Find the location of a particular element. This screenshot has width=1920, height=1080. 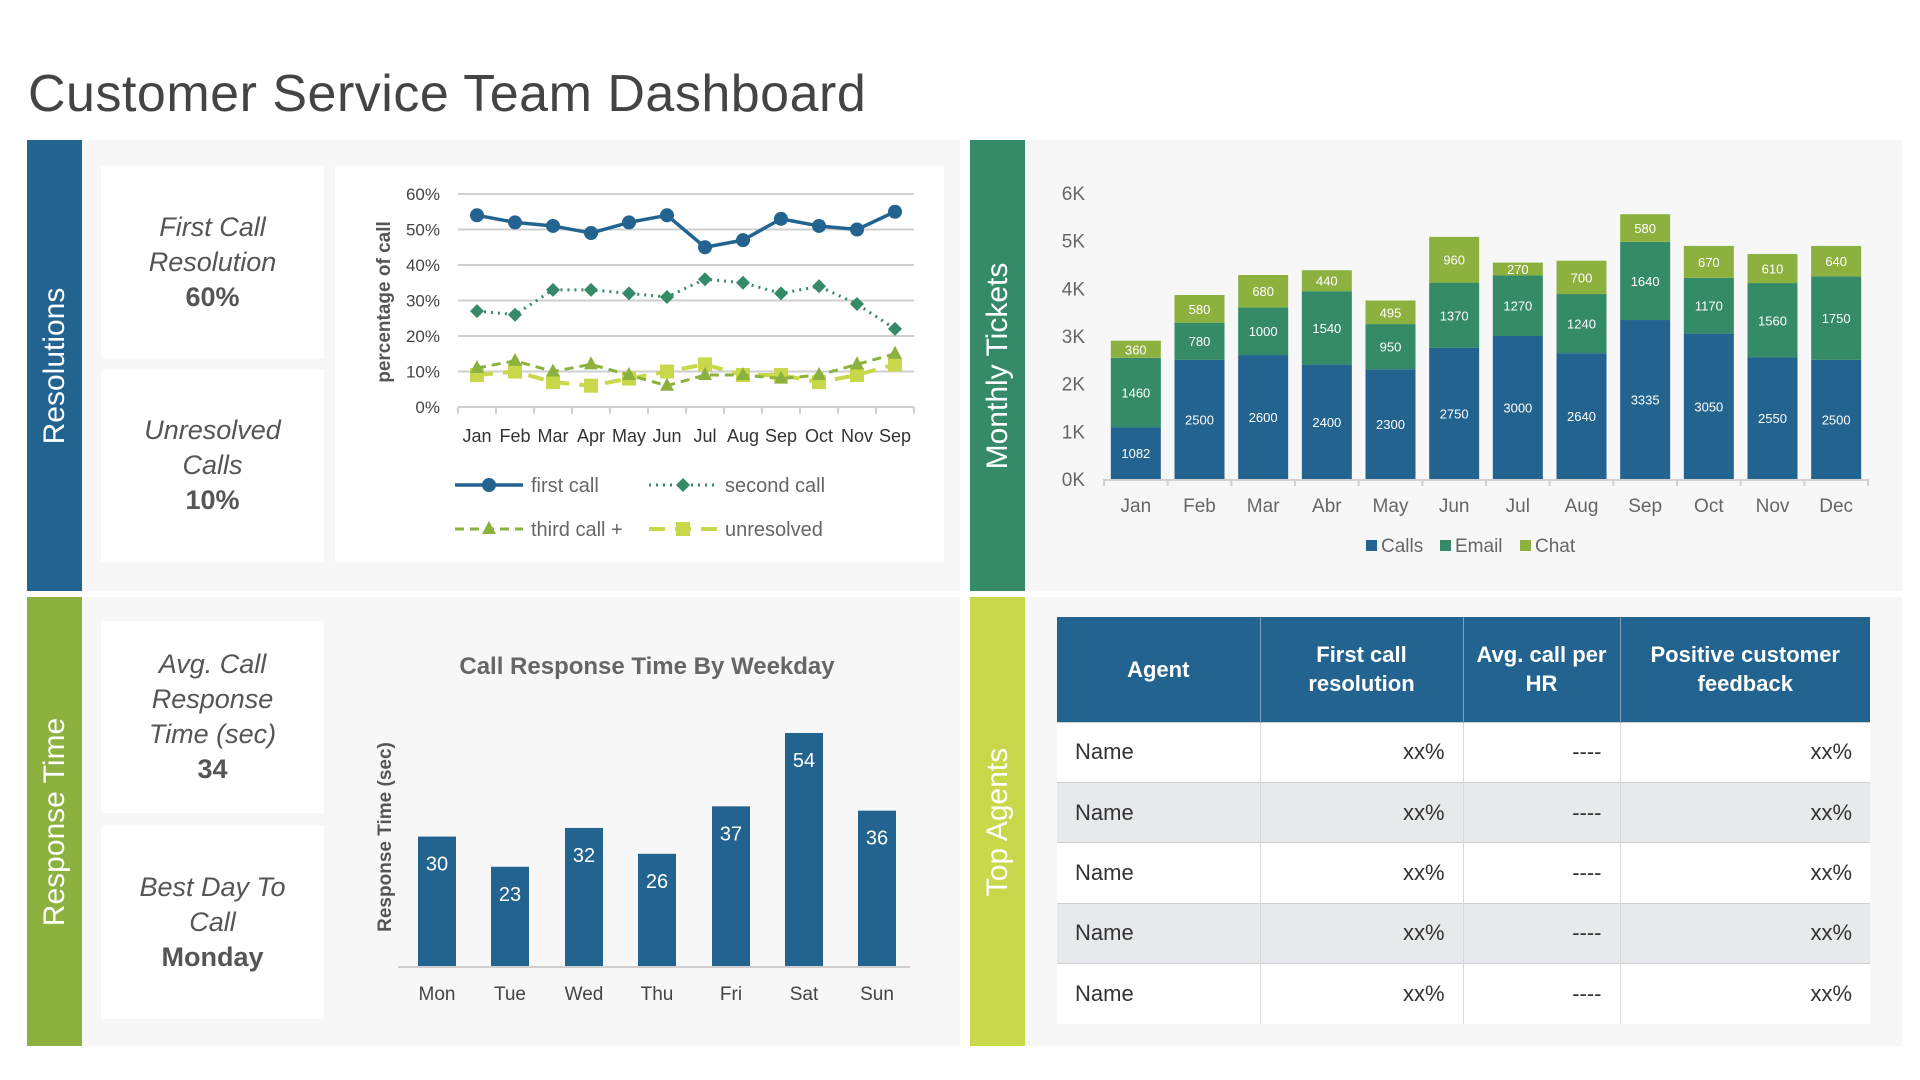

response-time-band: Response Time is located at coordinates (54, 821).